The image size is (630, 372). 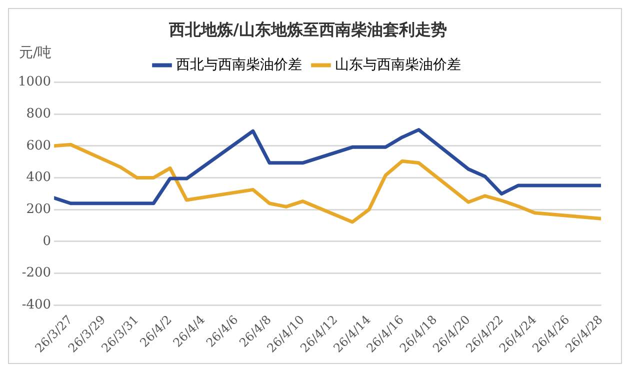 I want to click on y-tick-label: 0, so click(x=47, y=241).